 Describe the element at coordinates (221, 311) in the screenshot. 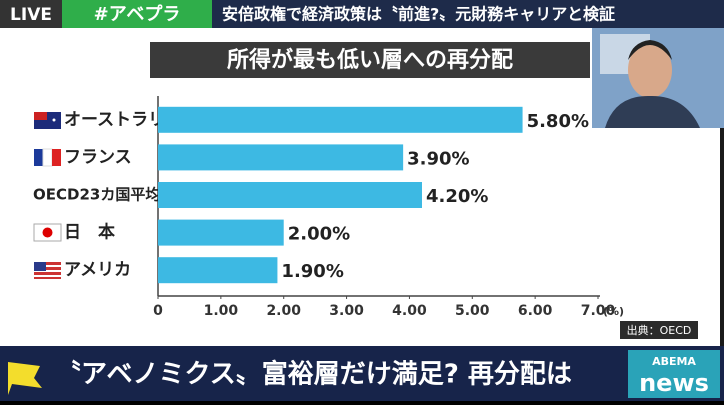

I see `x-tick-label: 1.00` at that location.